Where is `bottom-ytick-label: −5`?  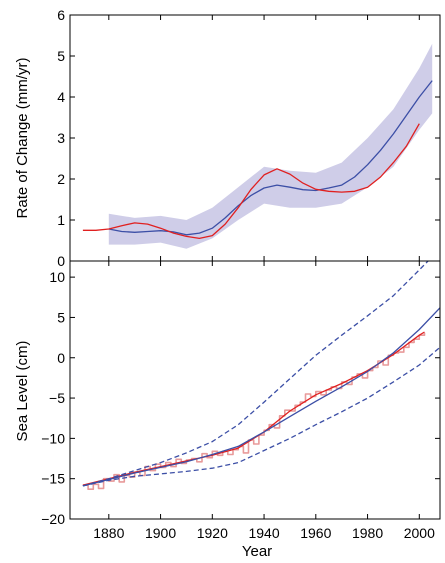 bottom-ytick-label: −5 is located at coordinates (57, 398).